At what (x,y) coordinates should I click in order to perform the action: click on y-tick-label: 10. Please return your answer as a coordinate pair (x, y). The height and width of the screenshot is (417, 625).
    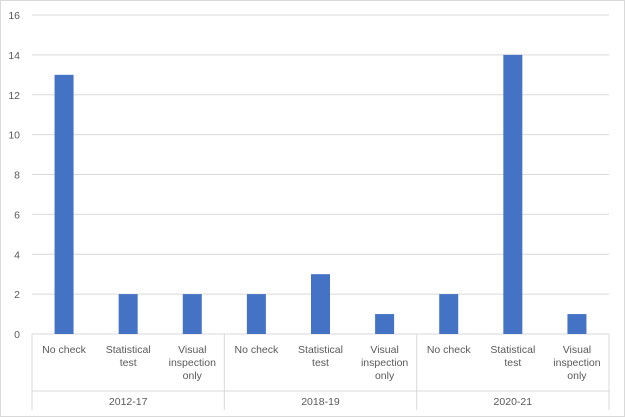
    Looking at the image, I should click on (14, 136).